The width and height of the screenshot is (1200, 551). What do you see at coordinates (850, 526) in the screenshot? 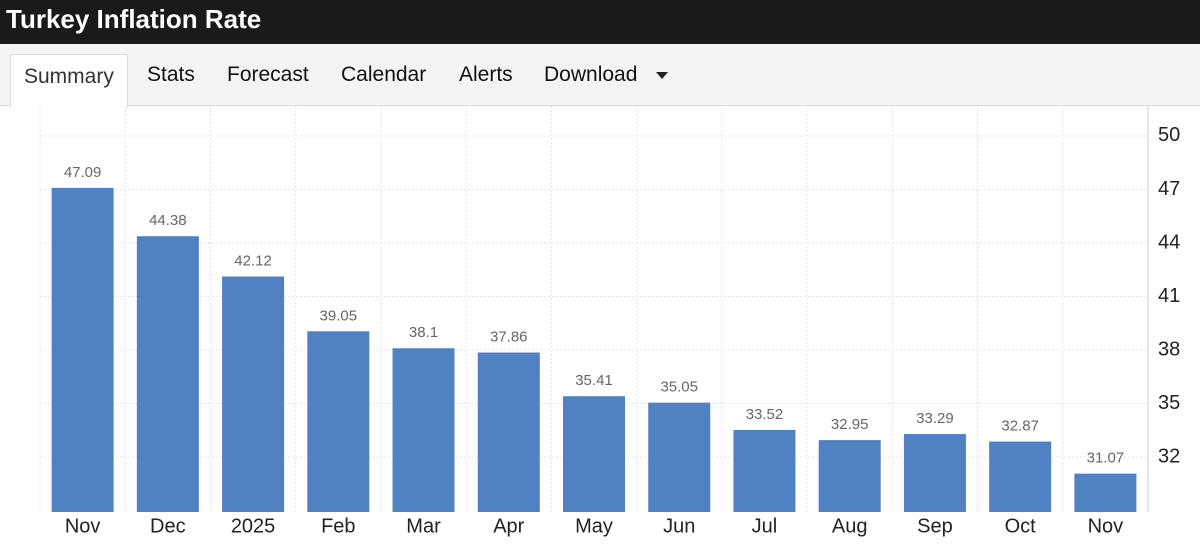
I see `x-tick-label: Aug` at bounding box center [850, 526].